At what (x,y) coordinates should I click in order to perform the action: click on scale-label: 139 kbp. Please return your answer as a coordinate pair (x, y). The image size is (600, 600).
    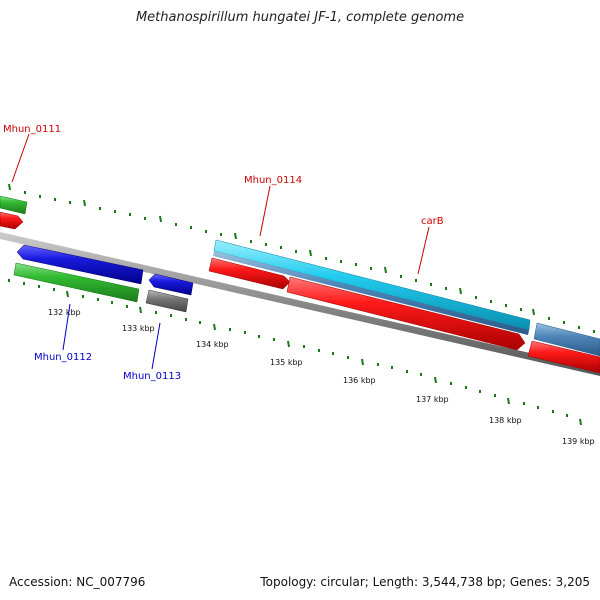
    Looking at the image, I should click on (578, 441).